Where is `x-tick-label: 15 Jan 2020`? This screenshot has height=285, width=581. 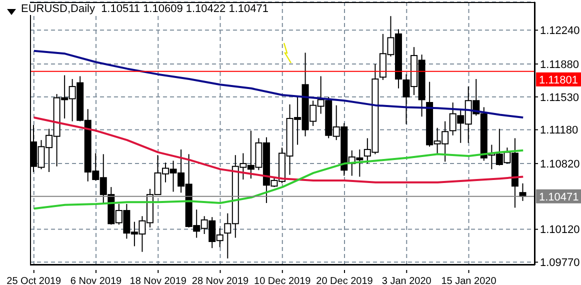
x-tick-label: 15 Jan 2020 is located at coordinates (469, 280).